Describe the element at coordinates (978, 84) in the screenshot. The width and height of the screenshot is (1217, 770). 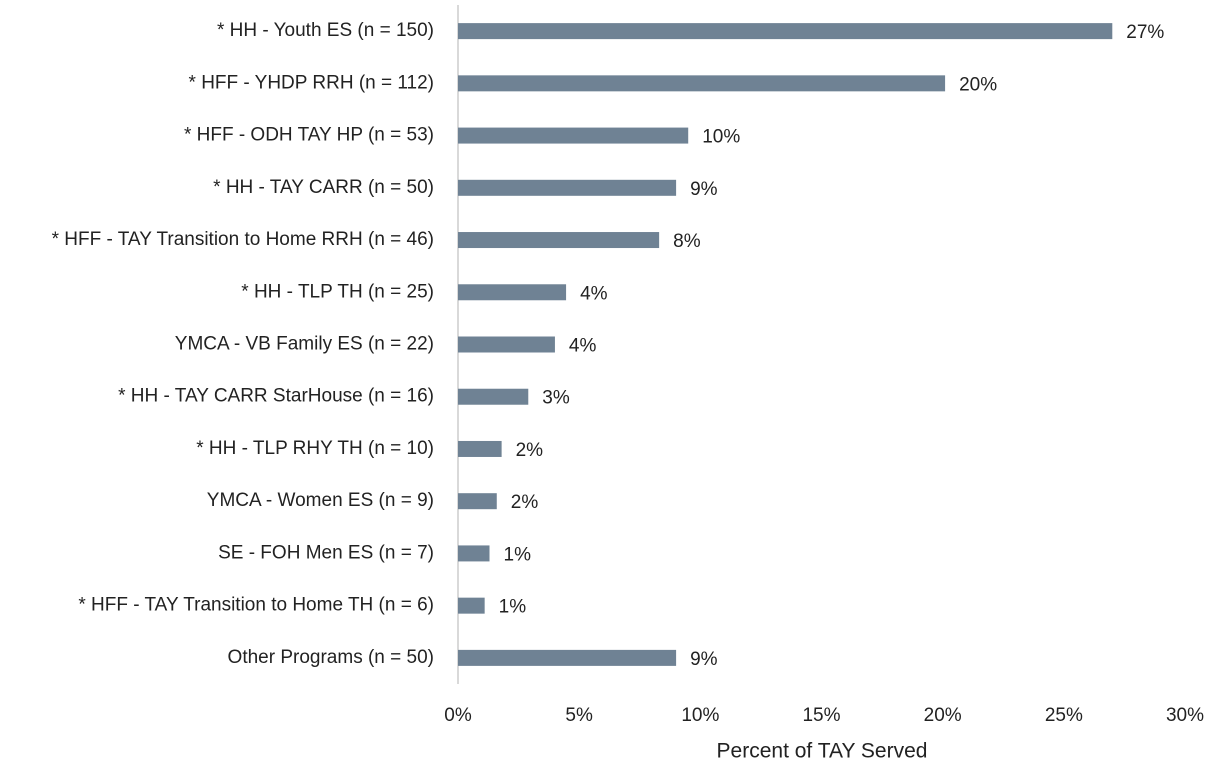
I see `data-label: 20%` at that location.